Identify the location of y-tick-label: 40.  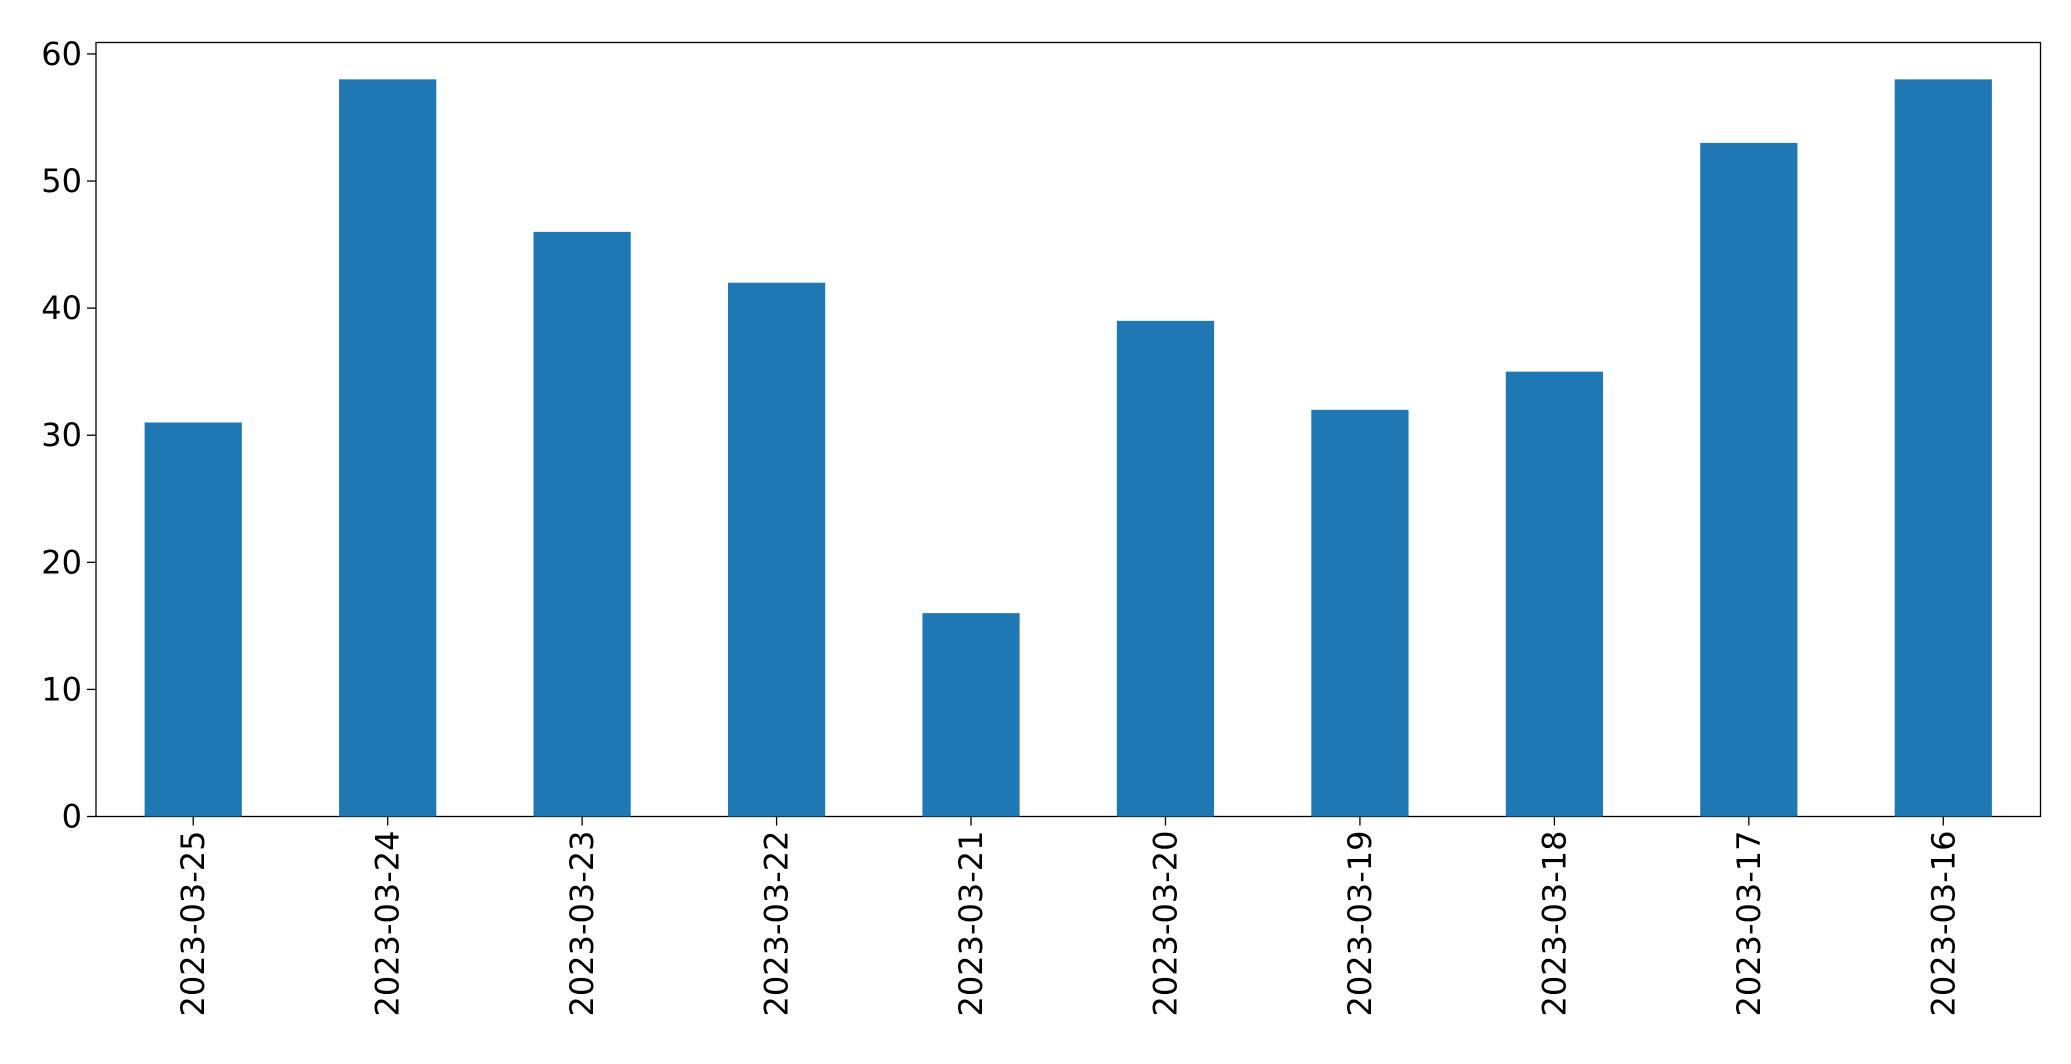
(61, 308).